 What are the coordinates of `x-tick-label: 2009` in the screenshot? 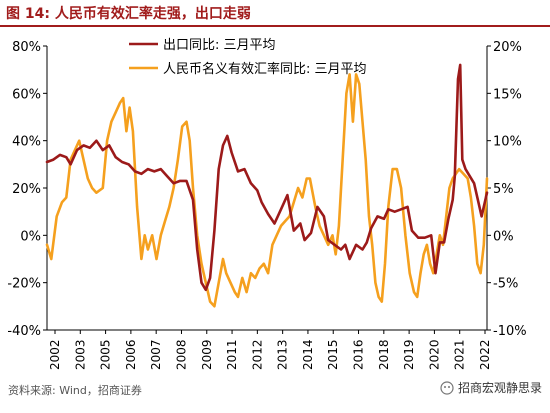 It's located at (207, 354).